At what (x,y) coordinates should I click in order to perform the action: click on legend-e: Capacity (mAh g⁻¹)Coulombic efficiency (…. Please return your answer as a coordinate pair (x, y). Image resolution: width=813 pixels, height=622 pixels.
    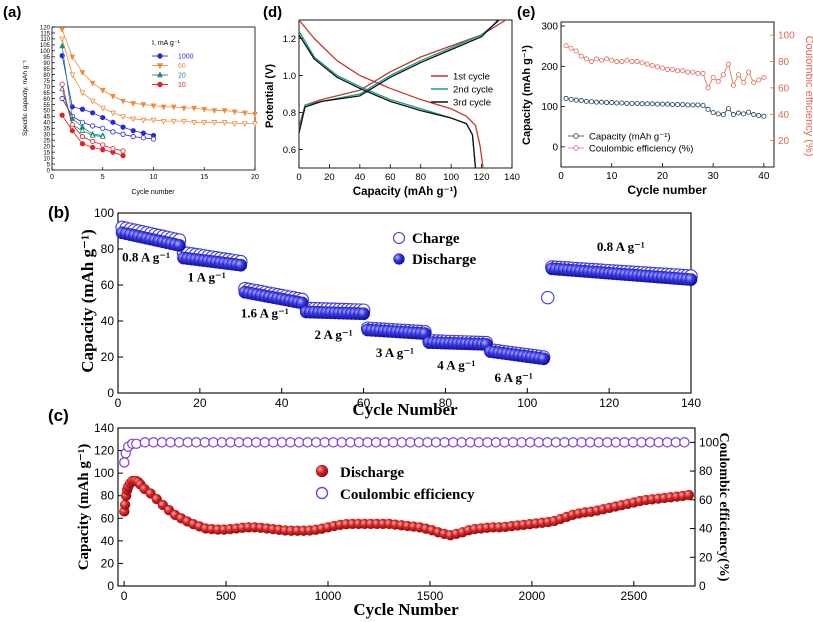
    Looking at the image, I should click on (630, 143).